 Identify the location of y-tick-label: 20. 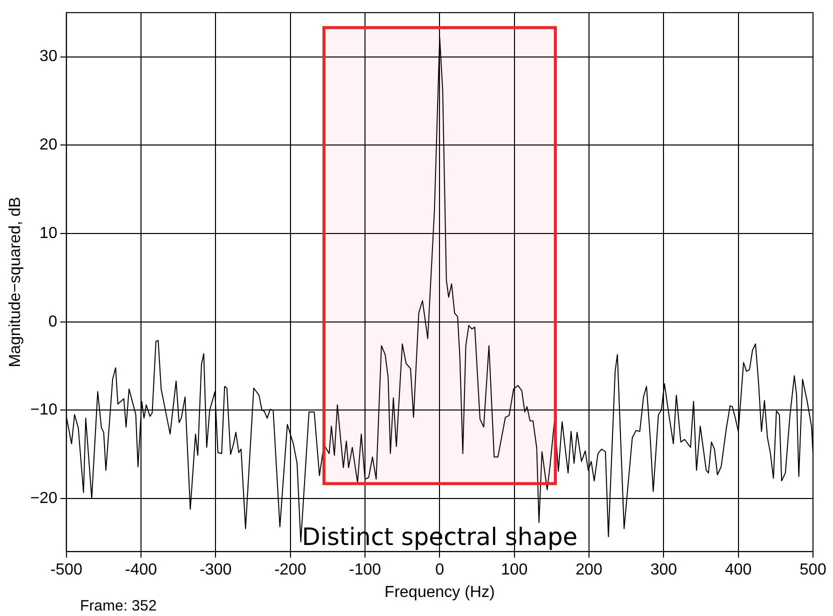
(49, 145).